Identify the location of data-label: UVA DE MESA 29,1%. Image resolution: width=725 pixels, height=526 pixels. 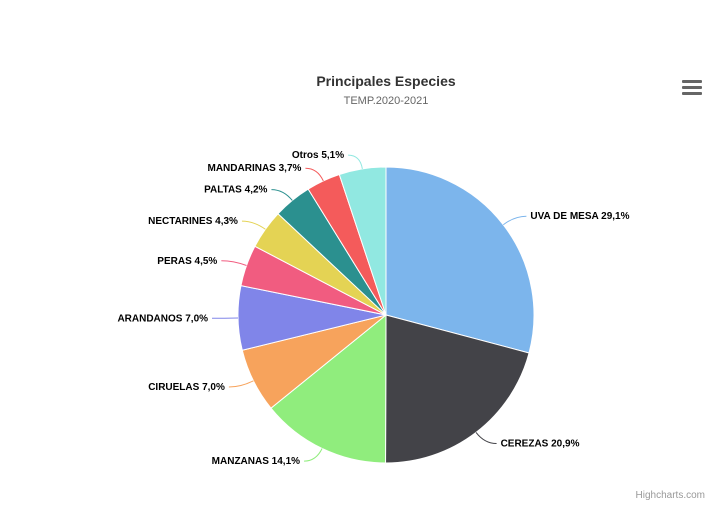
(579, 216).